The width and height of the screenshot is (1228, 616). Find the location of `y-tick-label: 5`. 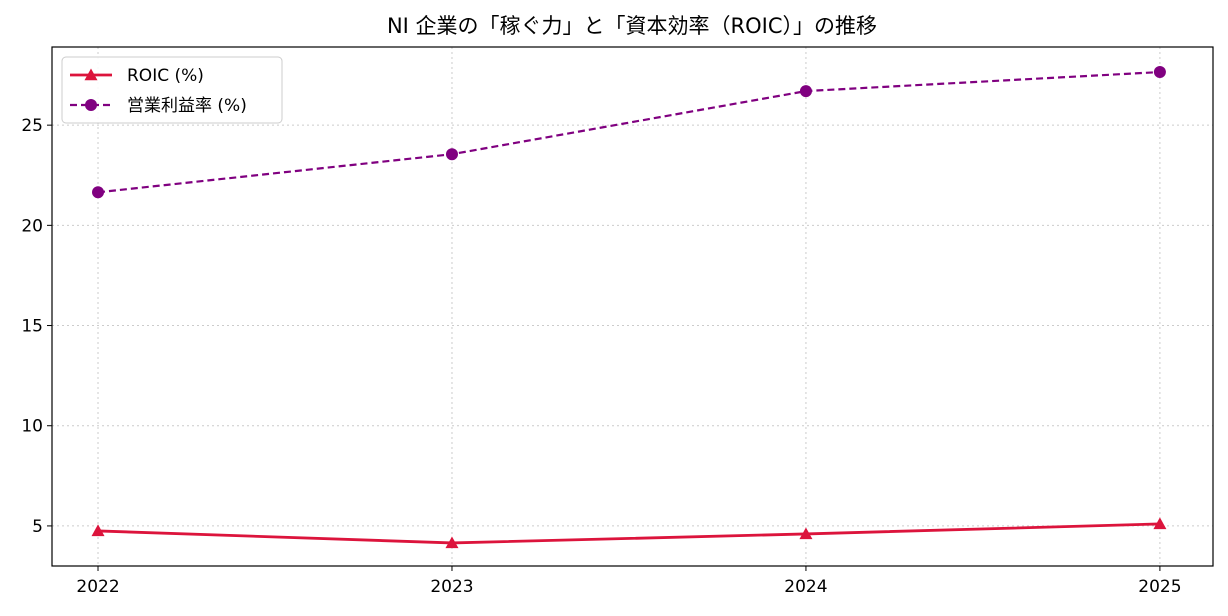

y-tick-label: 5 is located at coordinates (37, 527).